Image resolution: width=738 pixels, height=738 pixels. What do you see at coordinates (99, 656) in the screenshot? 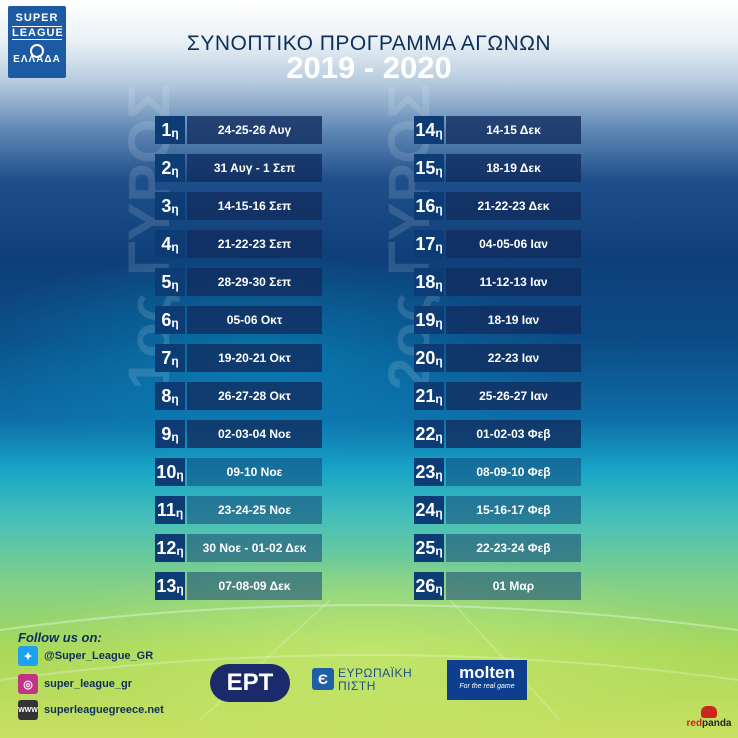
I see `twitter-handle: @Super_League_GR` at bounding box center [99, 656].